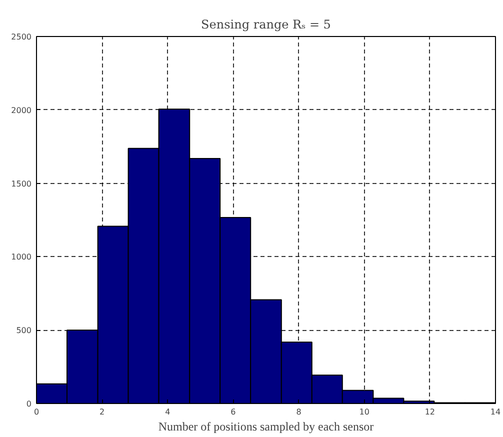 The width and height of the screenshot is (503, 437). What do you see at coordinates (495, 412) in the screenshot?
I see `x-tick-label: 14` at bounding box center [495, 412].